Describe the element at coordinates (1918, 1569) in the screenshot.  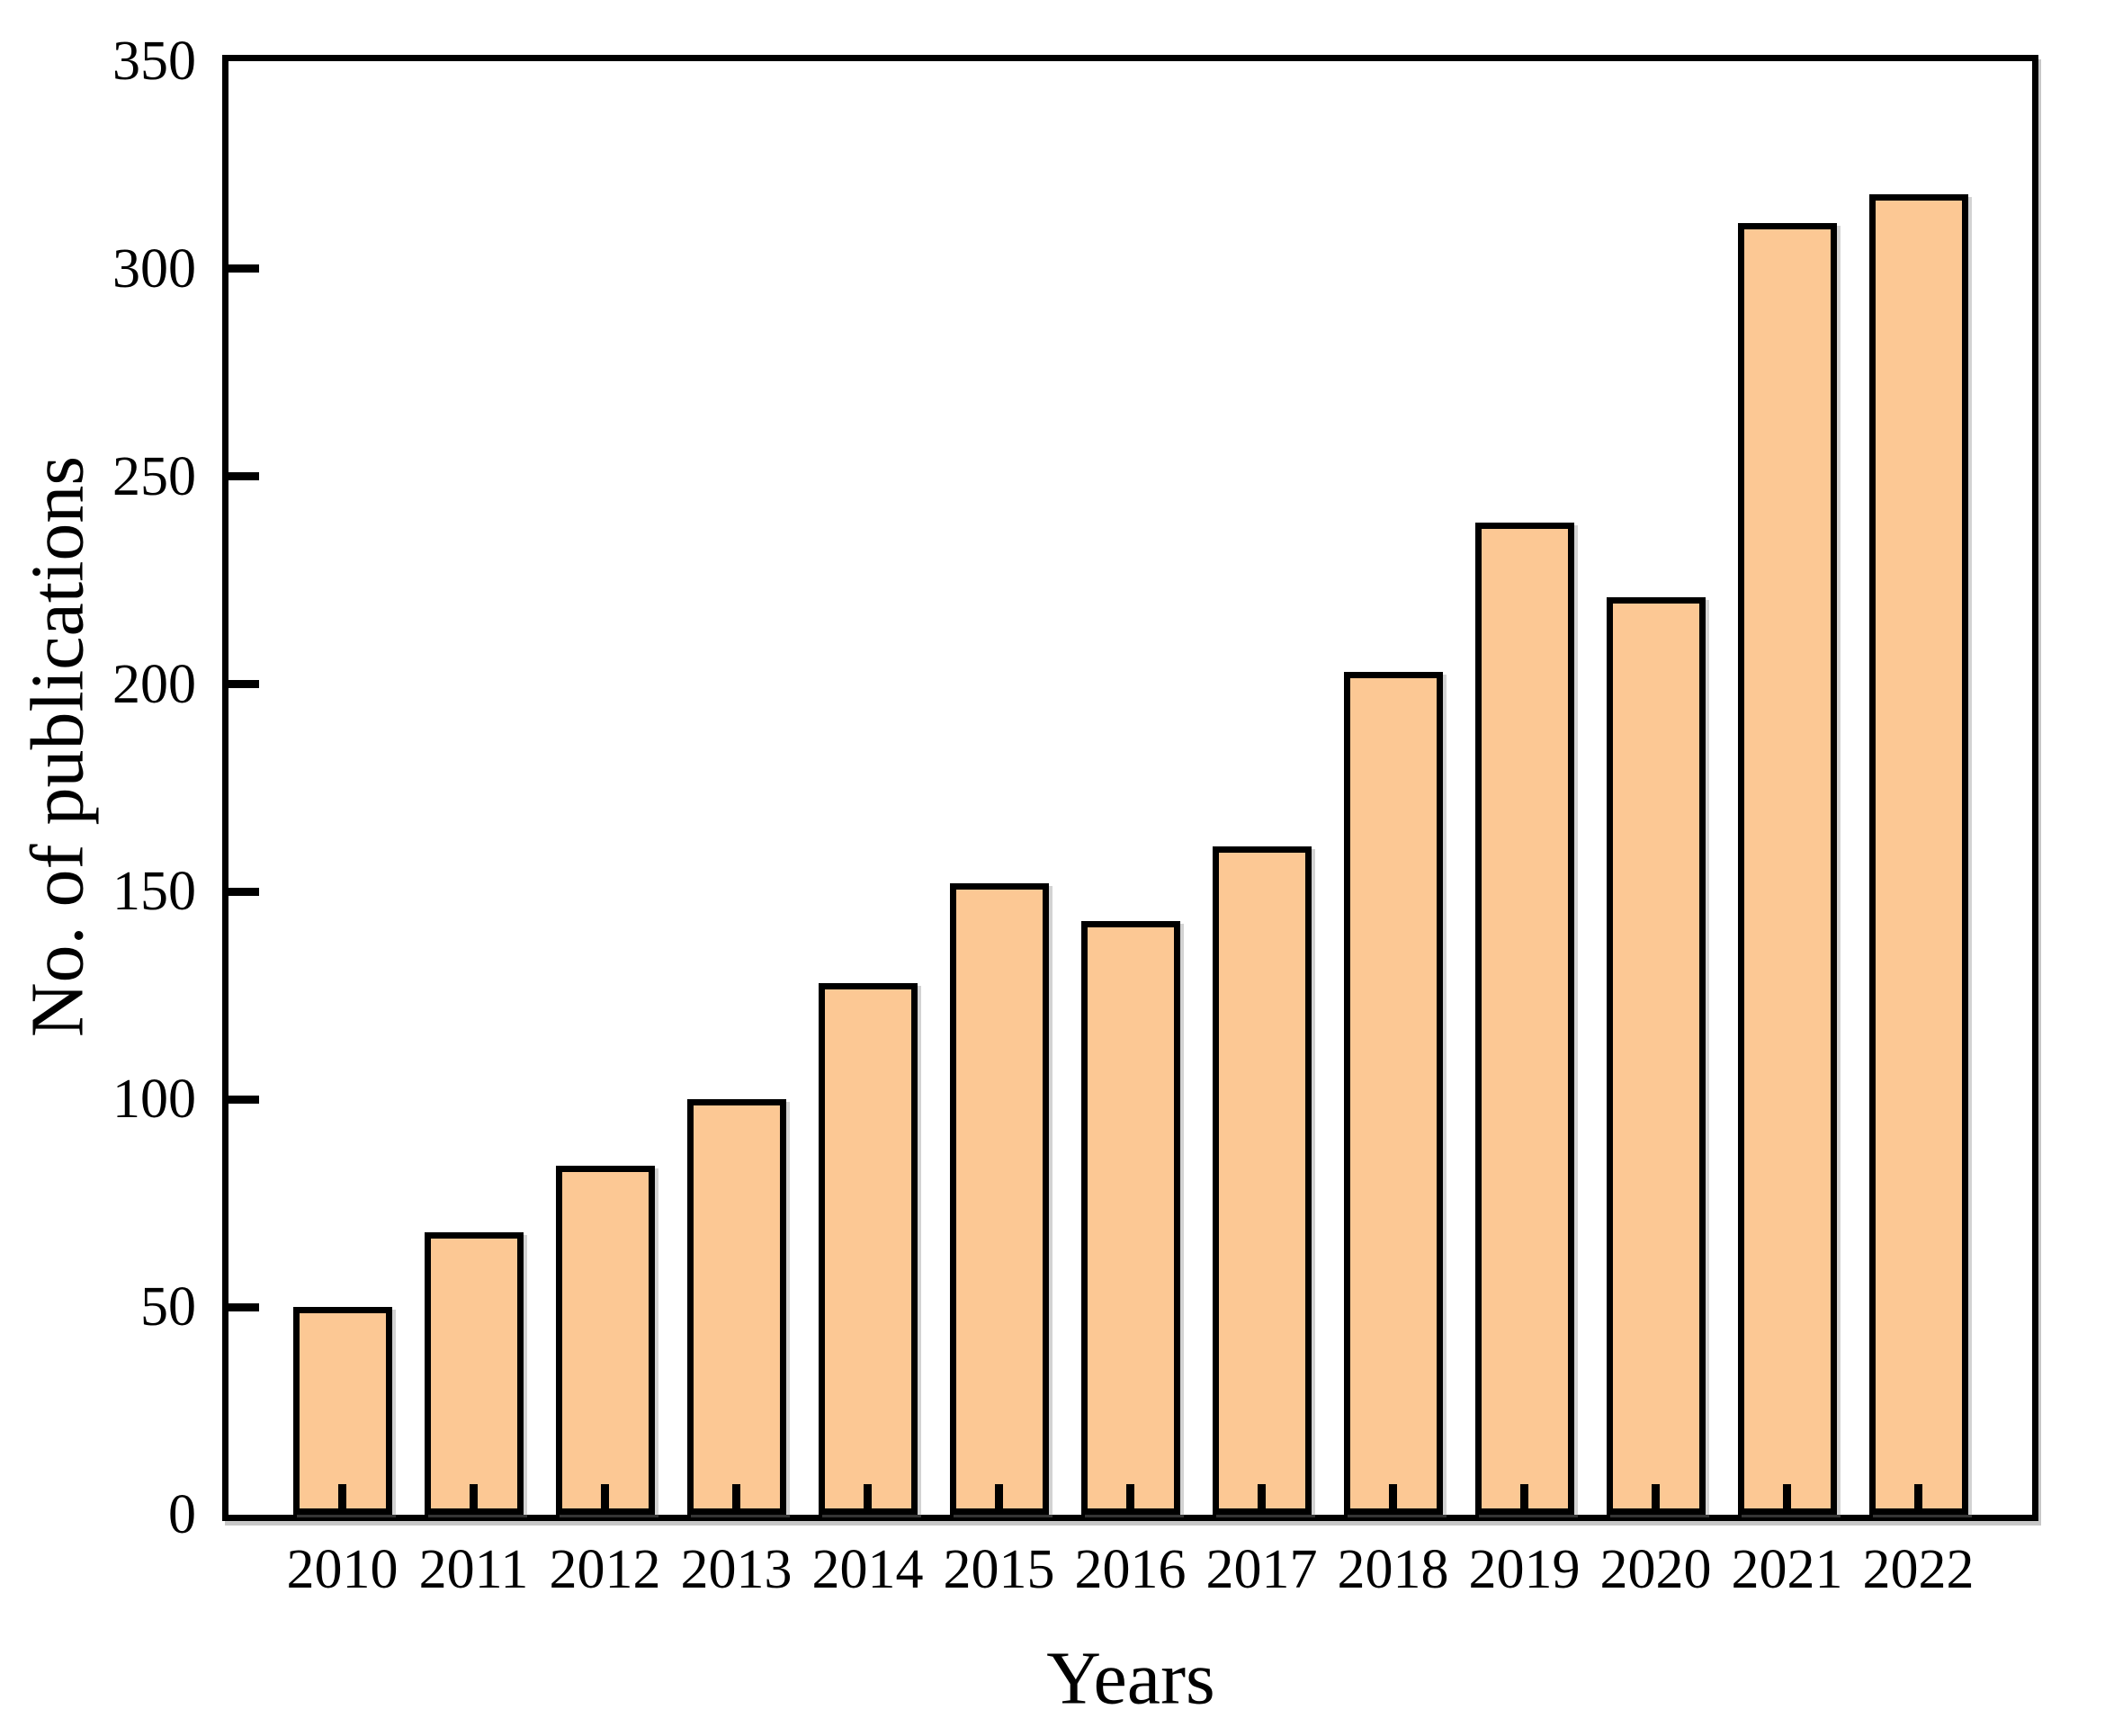
I see `x-tick-label-2022: 2022` at that location.